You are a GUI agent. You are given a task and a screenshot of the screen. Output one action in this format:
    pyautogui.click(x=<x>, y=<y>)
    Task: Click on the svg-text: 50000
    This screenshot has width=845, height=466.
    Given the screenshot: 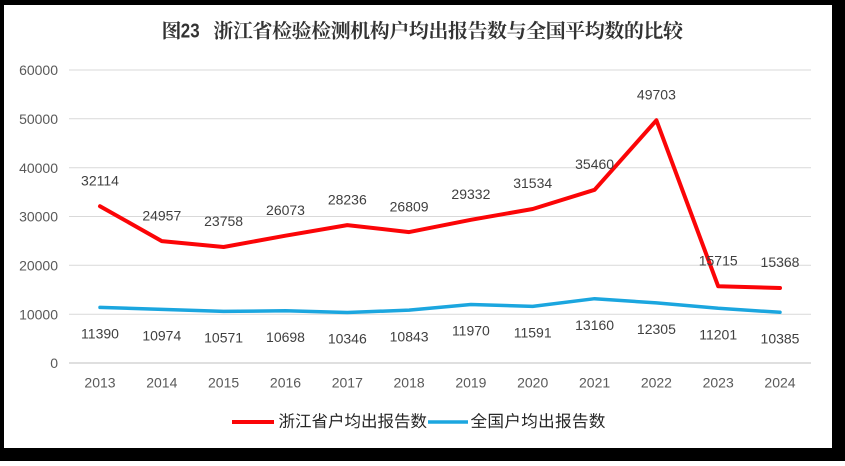 What is the action you would take?
    pyautogui.click(x=38, y=119)
    